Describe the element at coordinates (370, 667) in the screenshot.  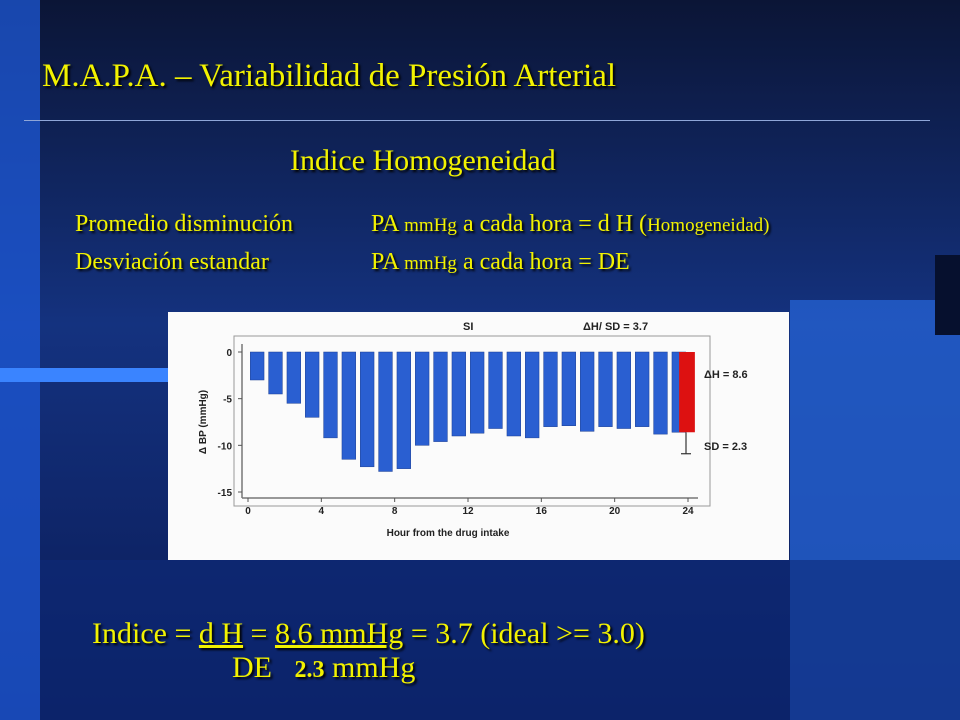
I see `formula-denominator-unit: mmHg` at that location.